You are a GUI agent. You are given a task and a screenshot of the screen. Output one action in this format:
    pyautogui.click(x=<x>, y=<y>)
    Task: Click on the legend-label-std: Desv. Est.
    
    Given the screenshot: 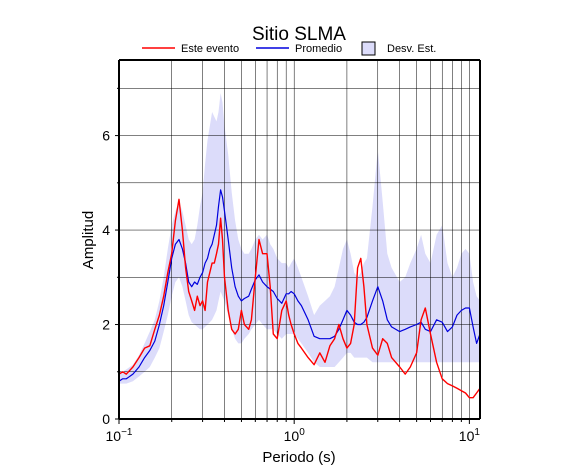 What is the action you would take?
    pyautogui.click(x=411, y=49)
    